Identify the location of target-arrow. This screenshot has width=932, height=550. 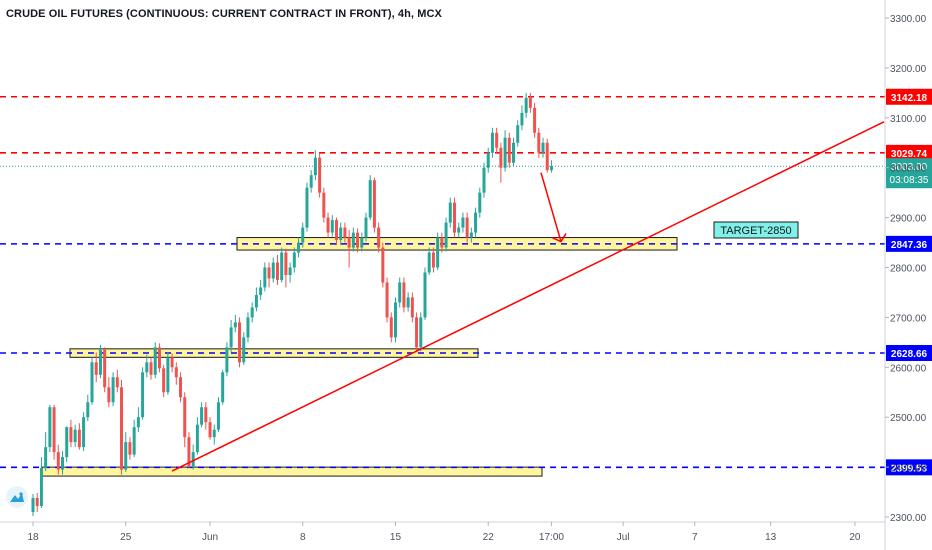
(551, 207).